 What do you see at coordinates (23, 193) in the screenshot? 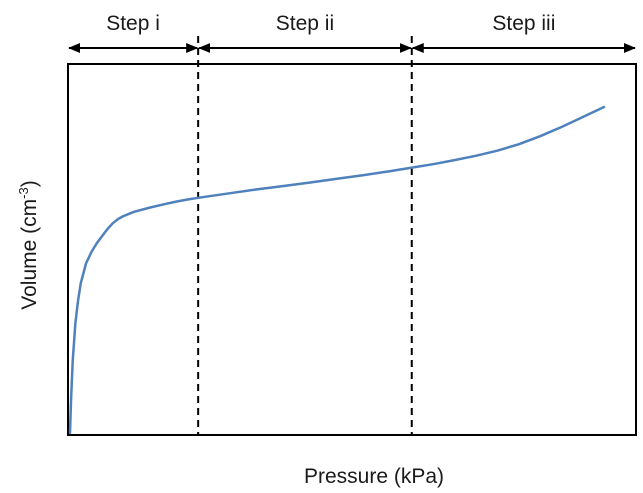
I see `y-axis-label-exponent: -3` at bounding box center [23, 193].